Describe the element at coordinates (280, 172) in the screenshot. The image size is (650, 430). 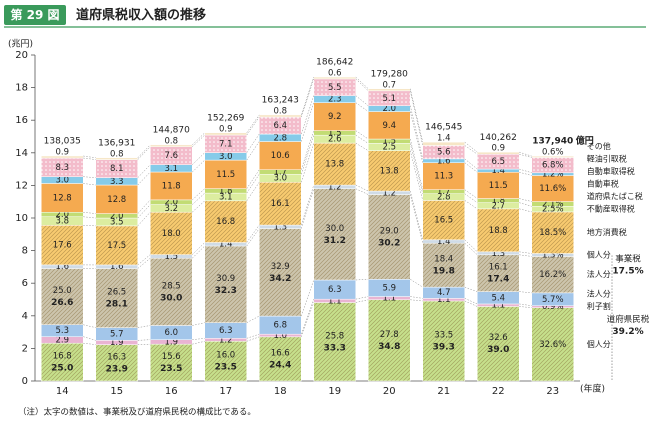
I see `segment-label: 1.7` at that location.